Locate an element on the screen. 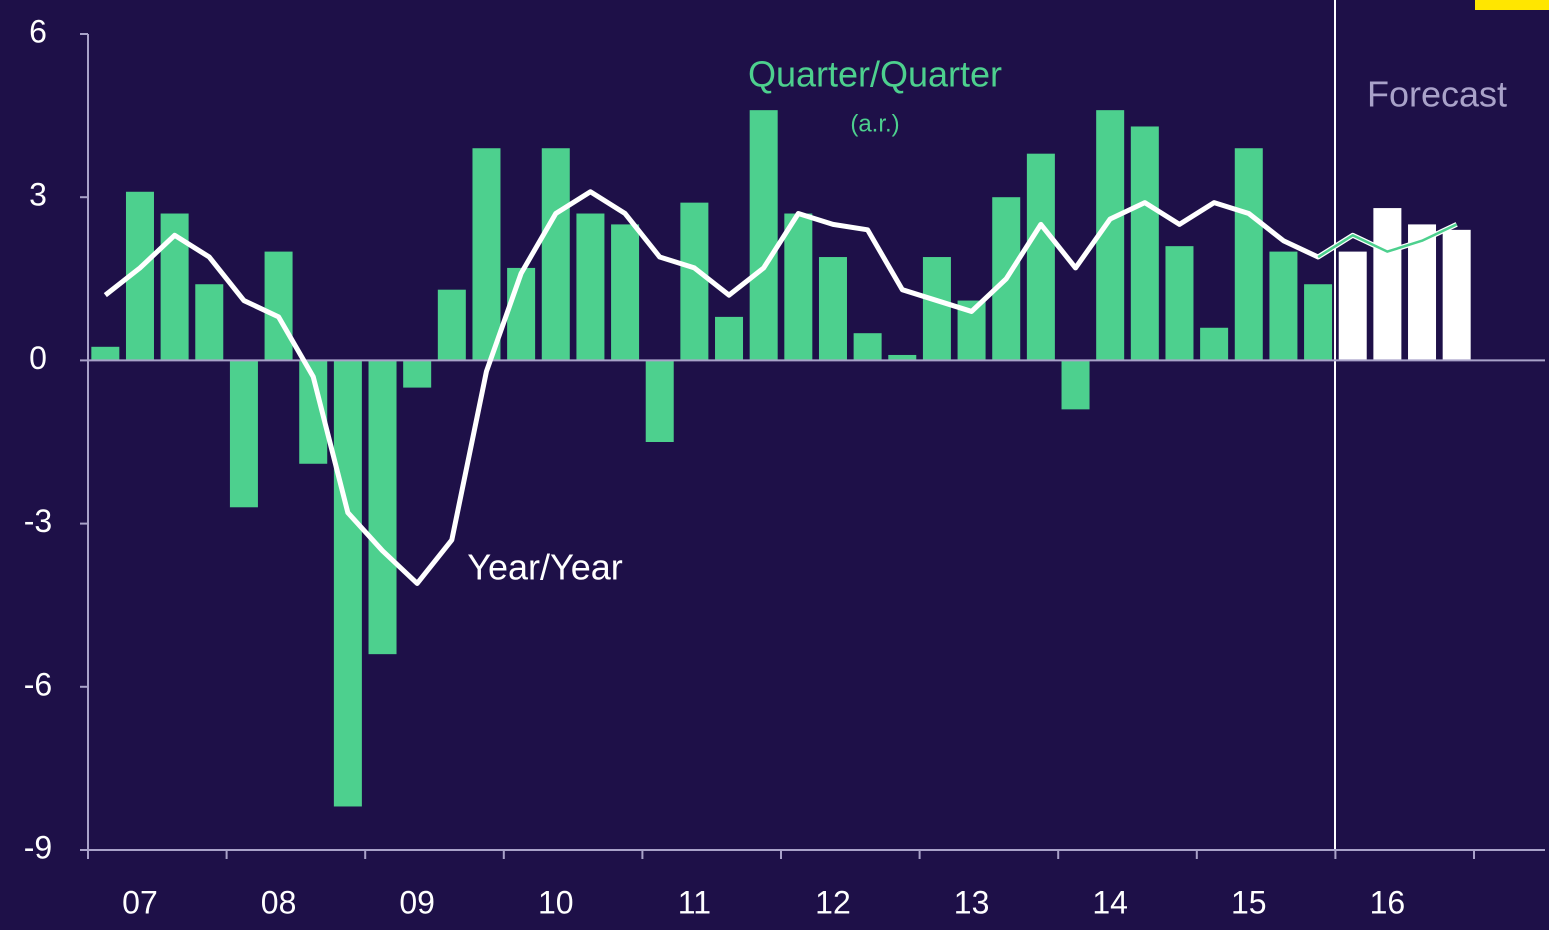  x-tick-label: 14 is located at coordinates (1110, 902).